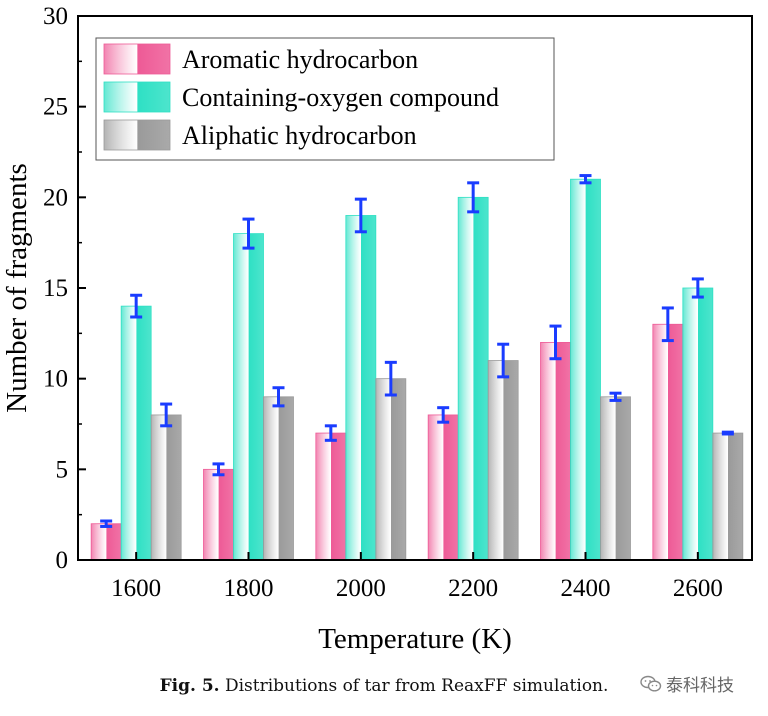 The height and width of the screenshot is (716, 768). What do you see at coordinates (700, 686) in the screenshot?
I see `watermark-text: 泰科科技` at bounding box center [700, 686].